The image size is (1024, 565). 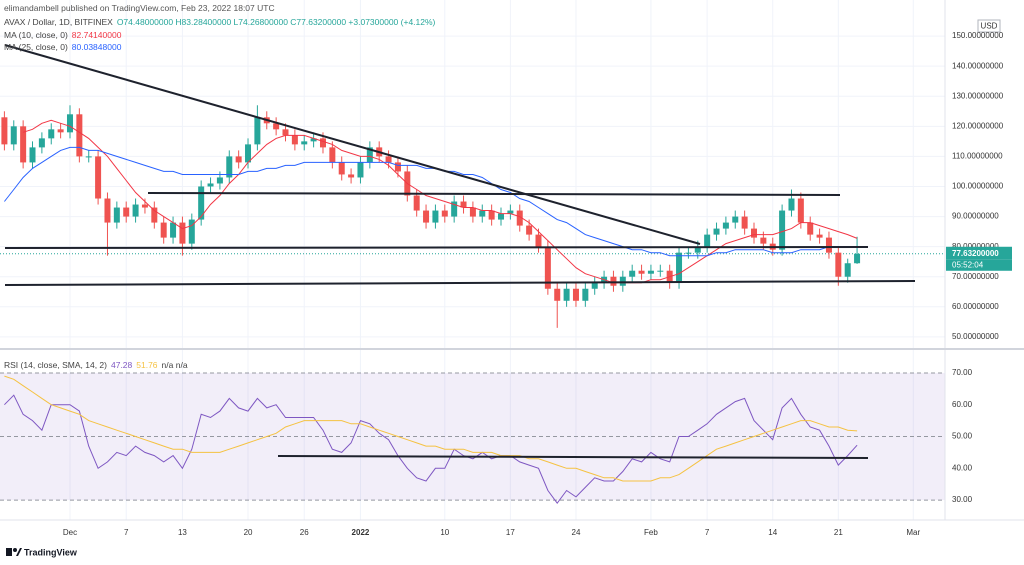 I want to click on price-tag-label: 77.63200000, so click(x=975, y=253).